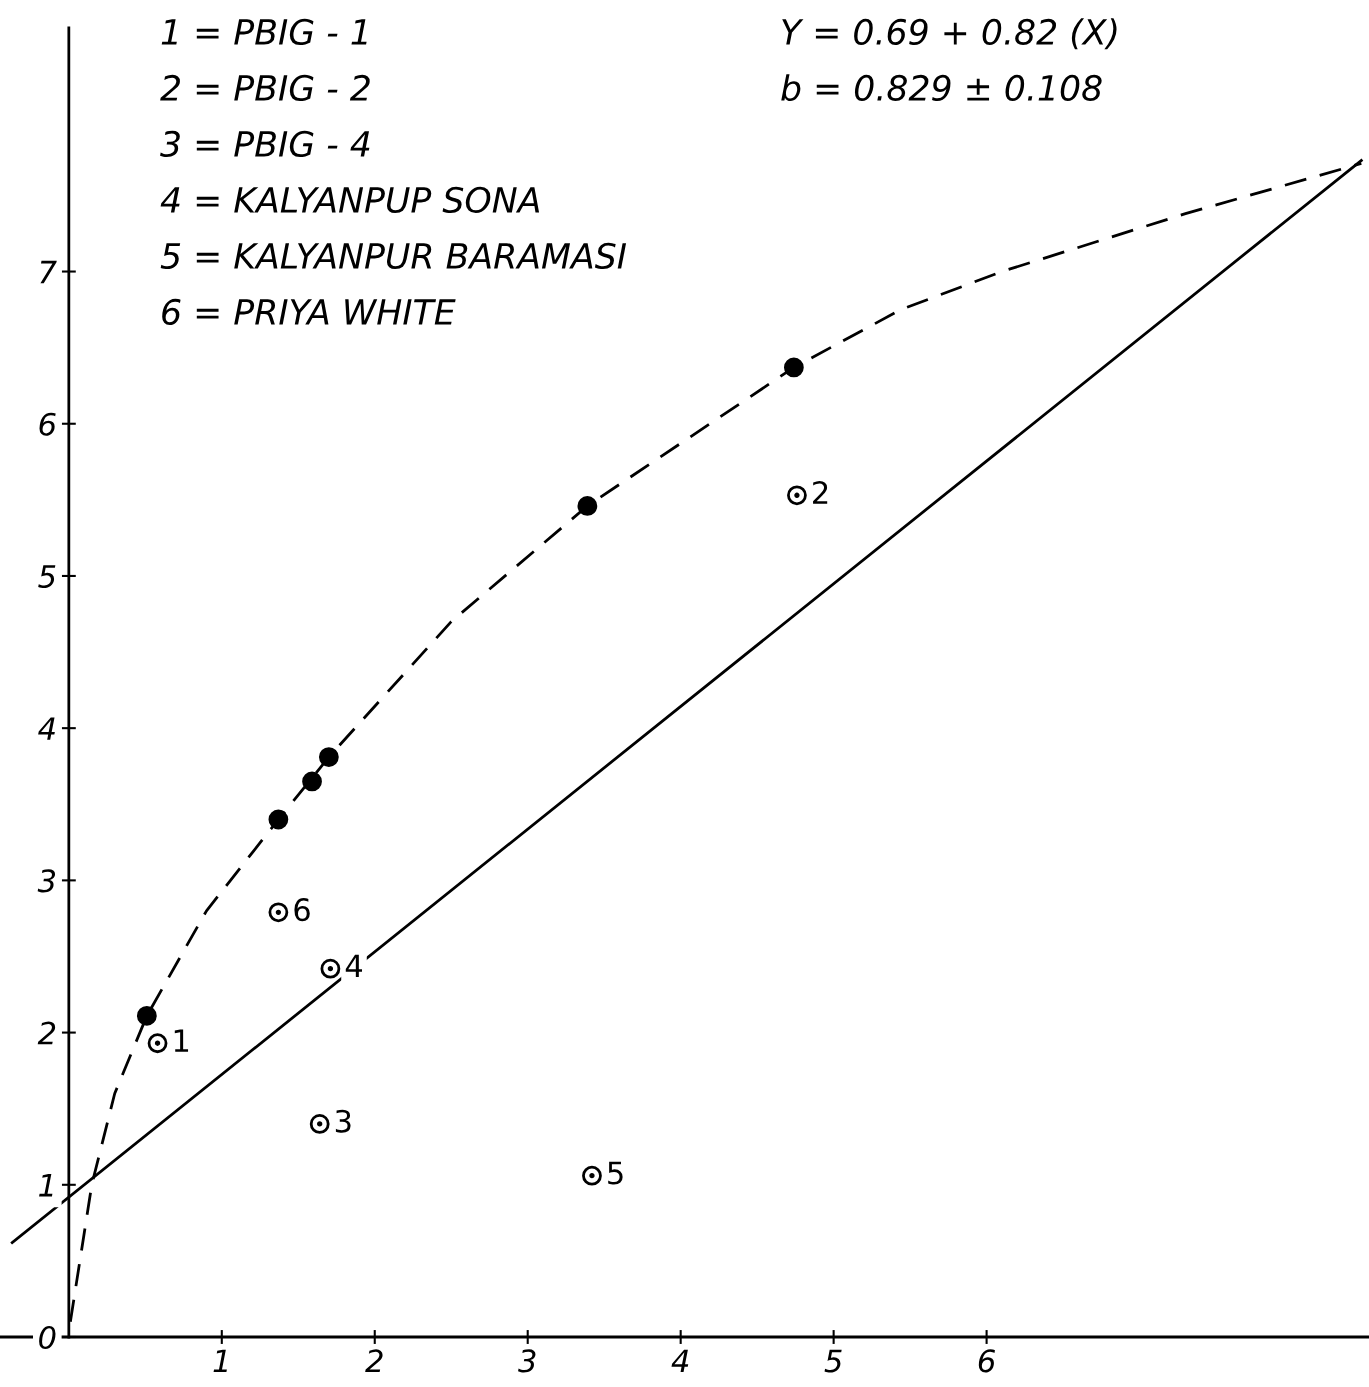 The image size is (1369, 1387). Describe the element at coordinates (615, 1173) in the screenshot. I see `annotation: 5` at that location.